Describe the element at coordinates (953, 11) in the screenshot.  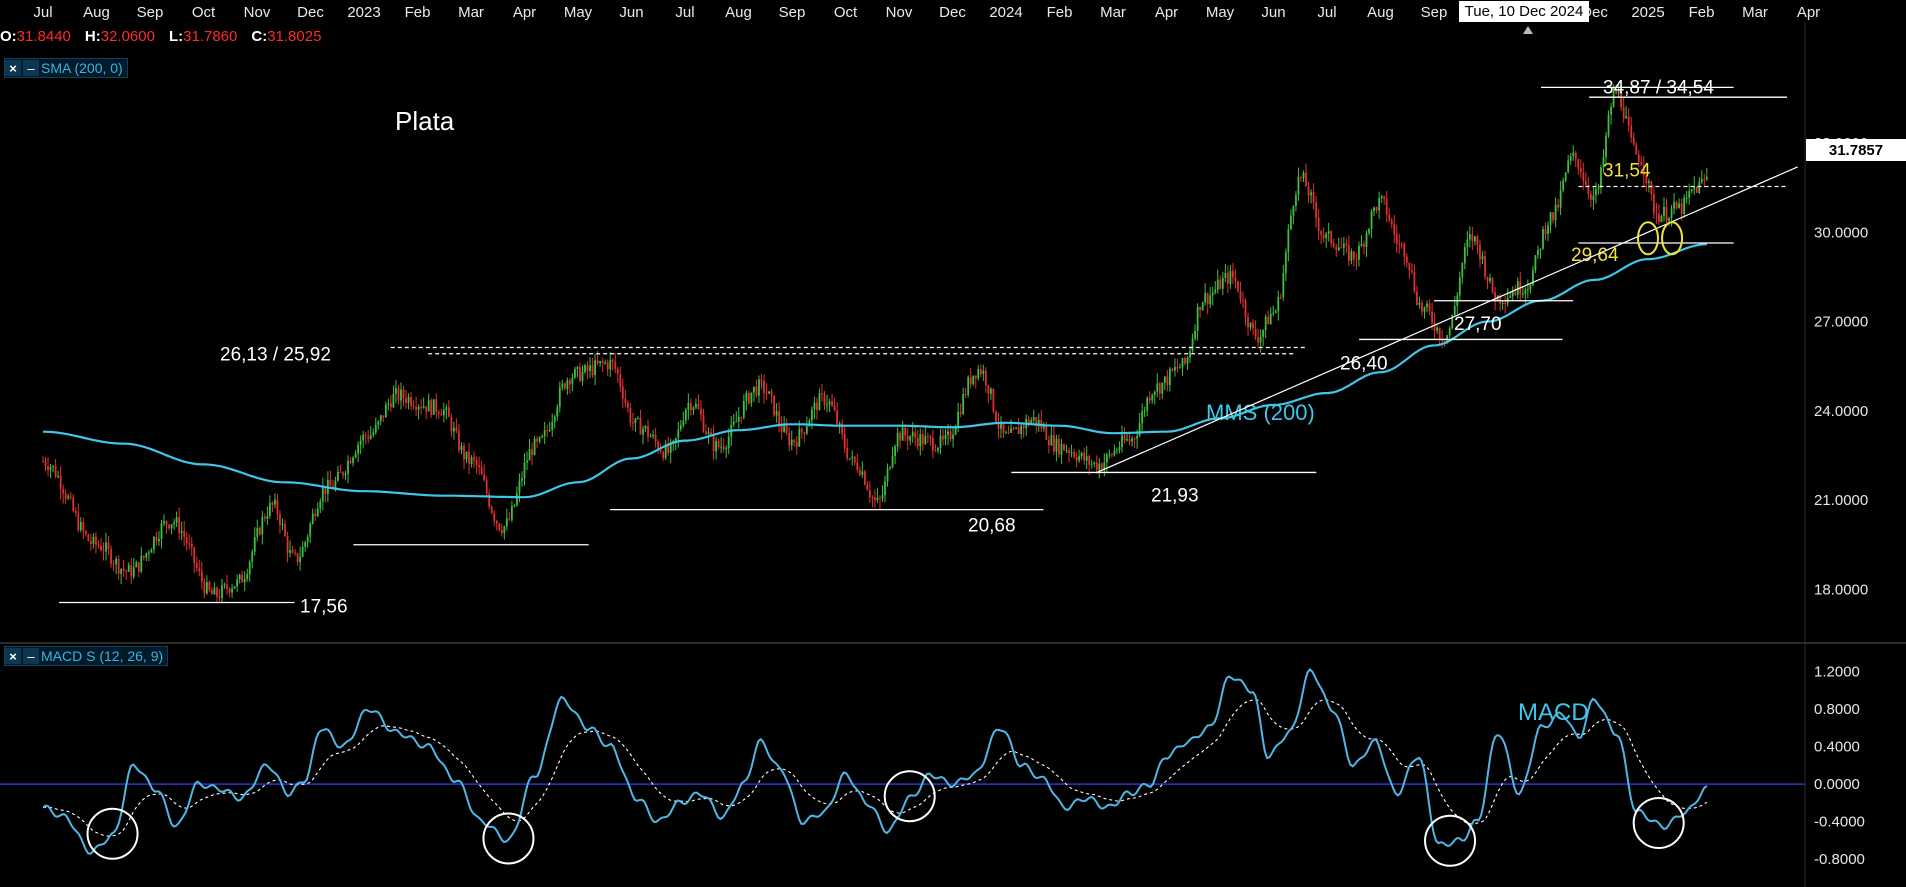
I see `time-axis-strip` at that location.